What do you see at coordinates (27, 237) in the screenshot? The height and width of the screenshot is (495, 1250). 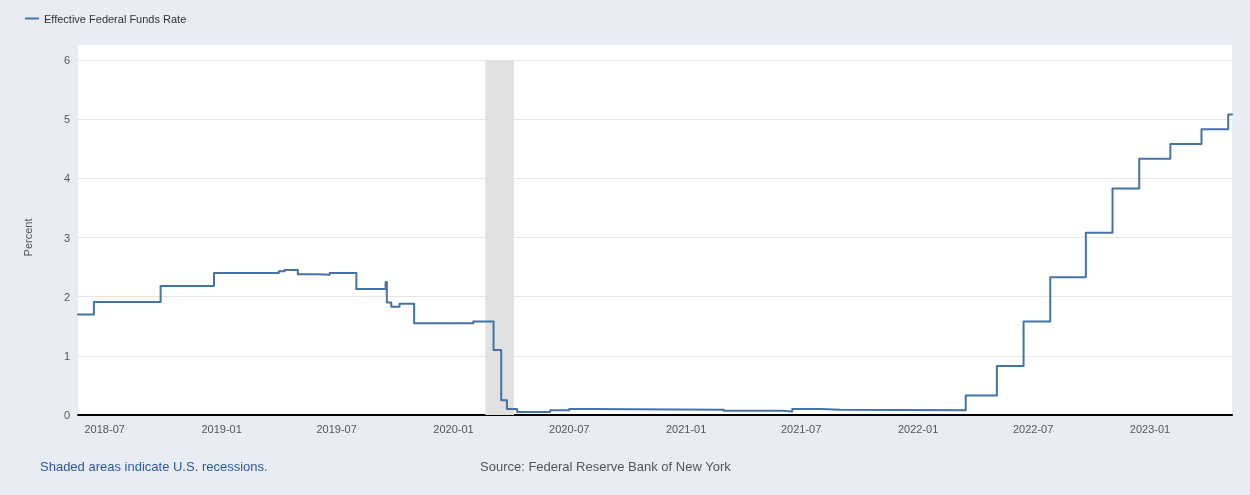 I see `y-axis-title: Percent` at bounding box center [27, 237].